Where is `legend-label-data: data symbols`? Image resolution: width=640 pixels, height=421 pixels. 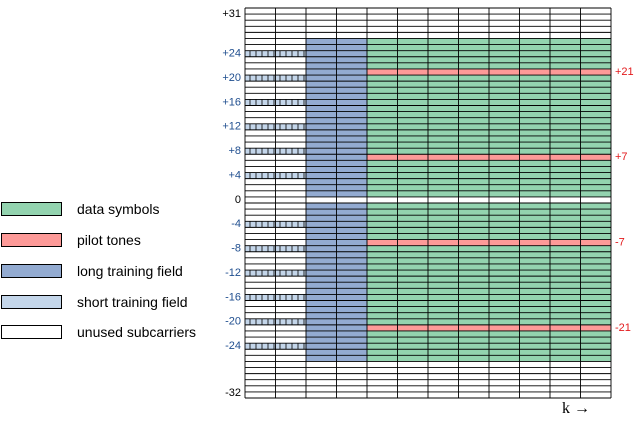 legend-label-data: data symbols is located at coordinates (118, 209).